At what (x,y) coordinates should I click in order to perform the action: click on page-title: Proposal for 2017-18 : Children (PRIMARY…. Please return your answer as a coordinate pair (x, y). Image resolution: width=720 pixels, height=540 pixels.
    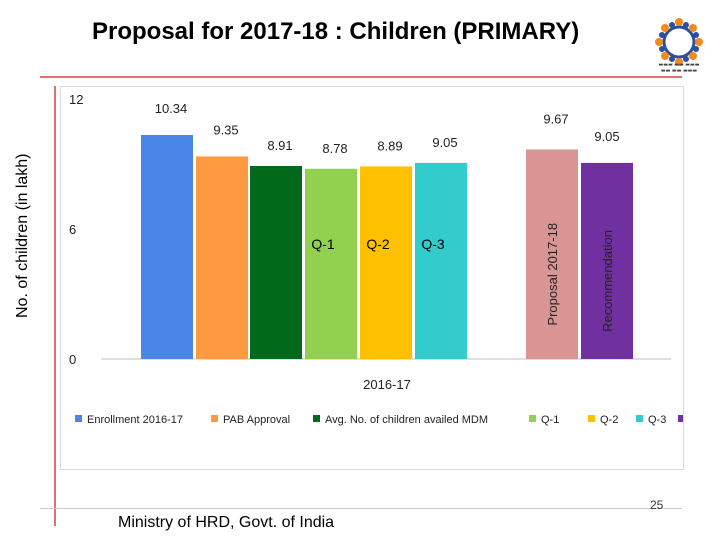
    Looking at the image, I should click on (336, 31).